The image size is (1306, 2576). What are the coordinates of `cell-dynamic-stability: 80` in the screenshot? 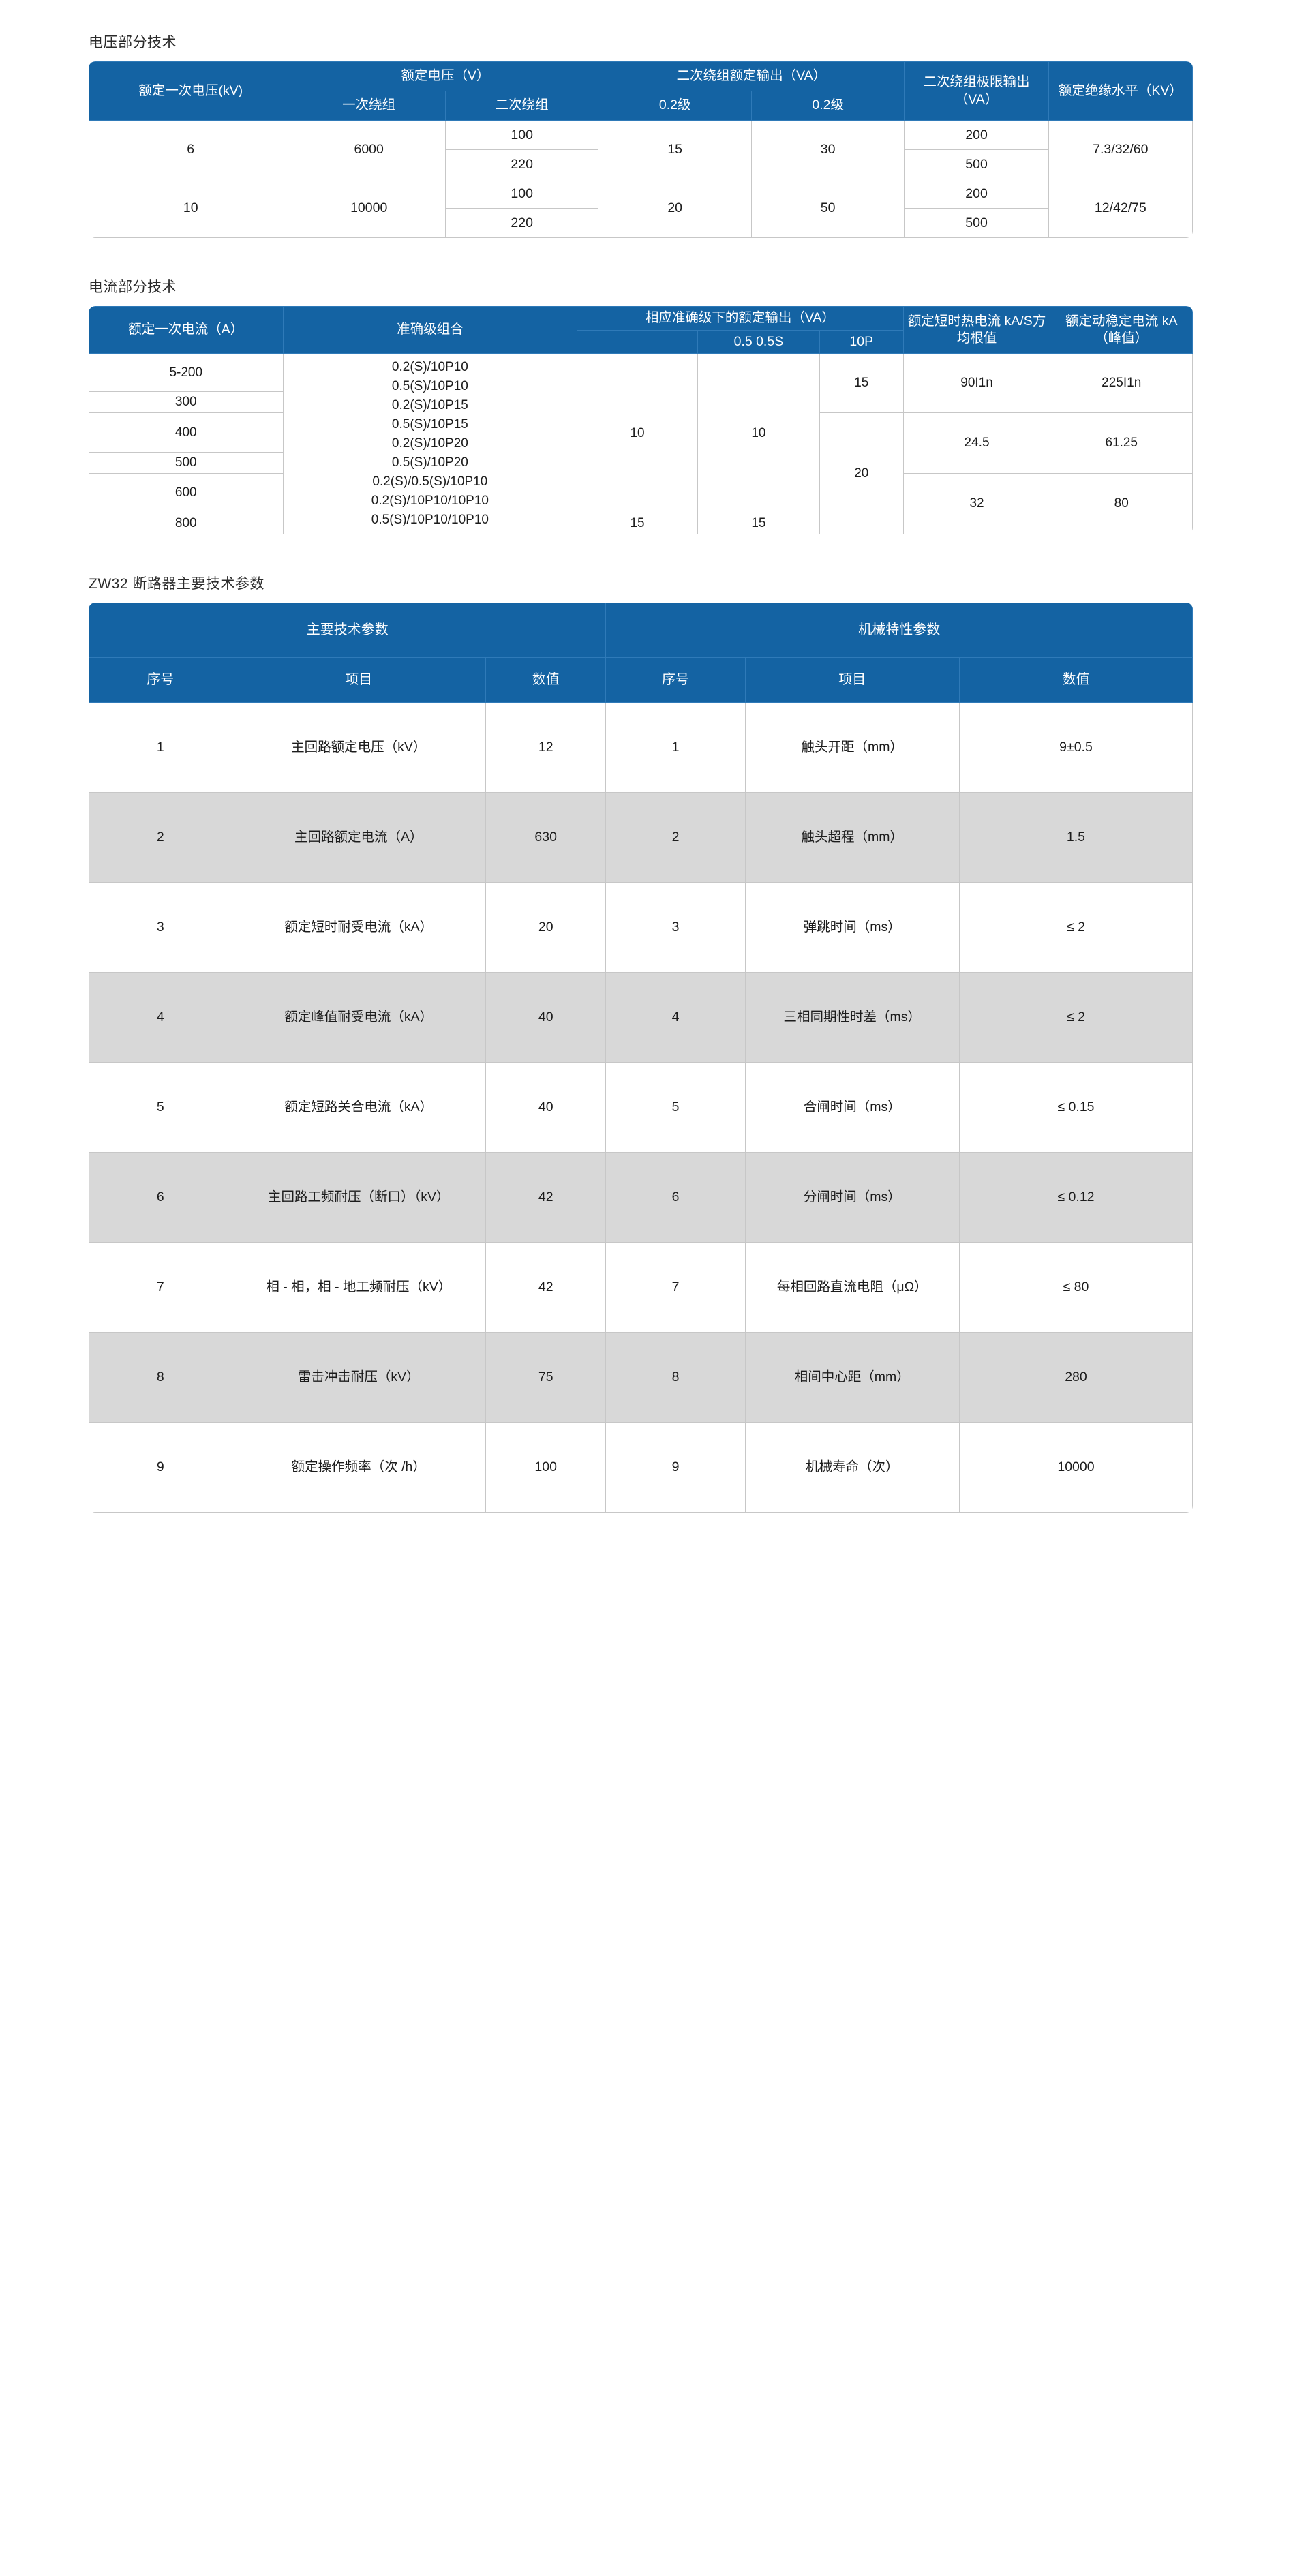 It's located at (1121, 503).